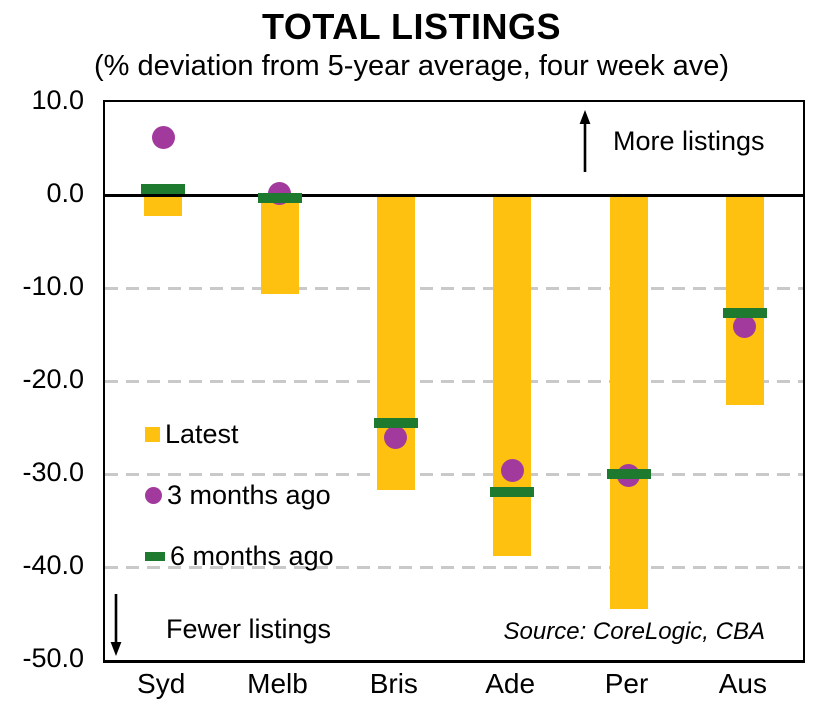  Describe the element at coordinates (65, 193) in the screenshot. I see `ytick-0.0: 0.0` at that location.